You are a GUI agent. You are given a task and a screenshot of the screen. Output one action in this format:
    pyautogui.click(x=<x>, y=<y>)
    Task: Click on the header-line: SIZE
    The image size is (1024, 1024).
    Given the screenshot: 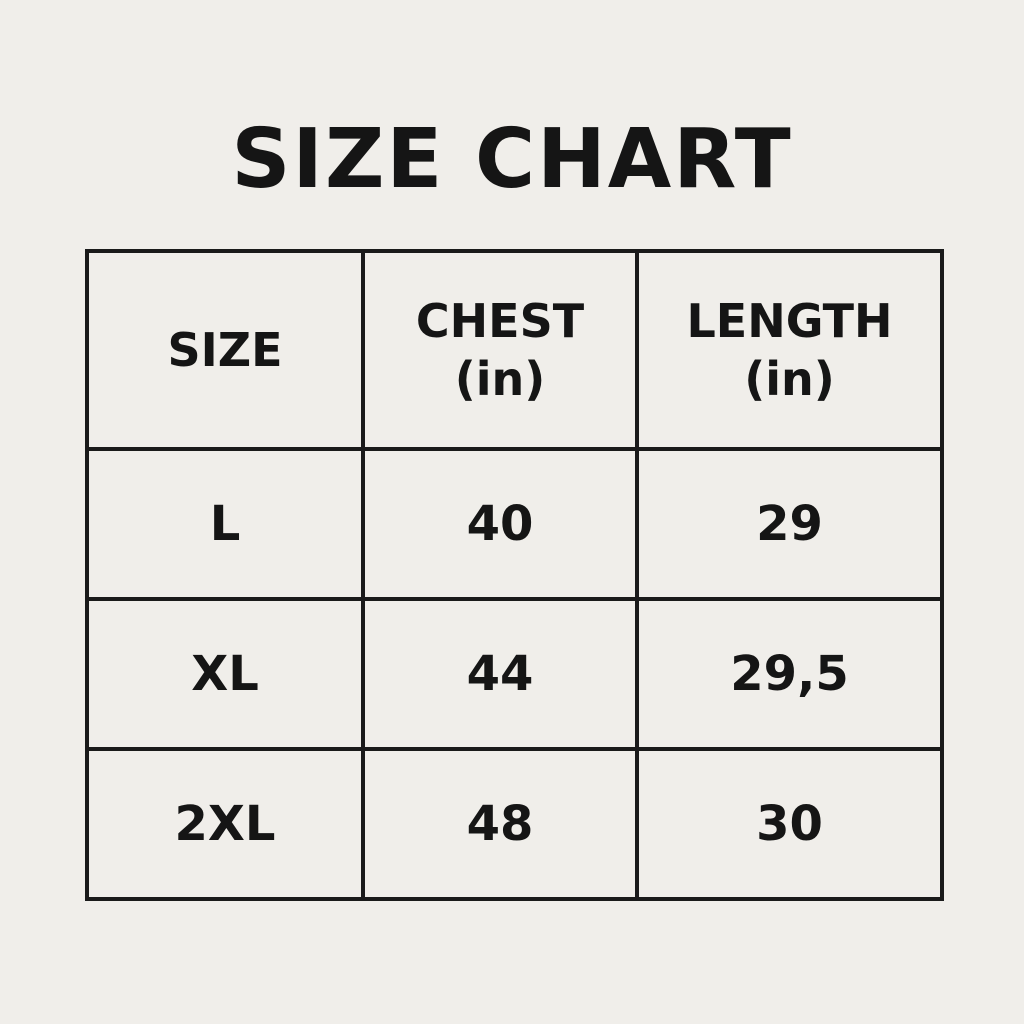 What is the action you would take?
    pyautogui.click(x=225, y=350)
    